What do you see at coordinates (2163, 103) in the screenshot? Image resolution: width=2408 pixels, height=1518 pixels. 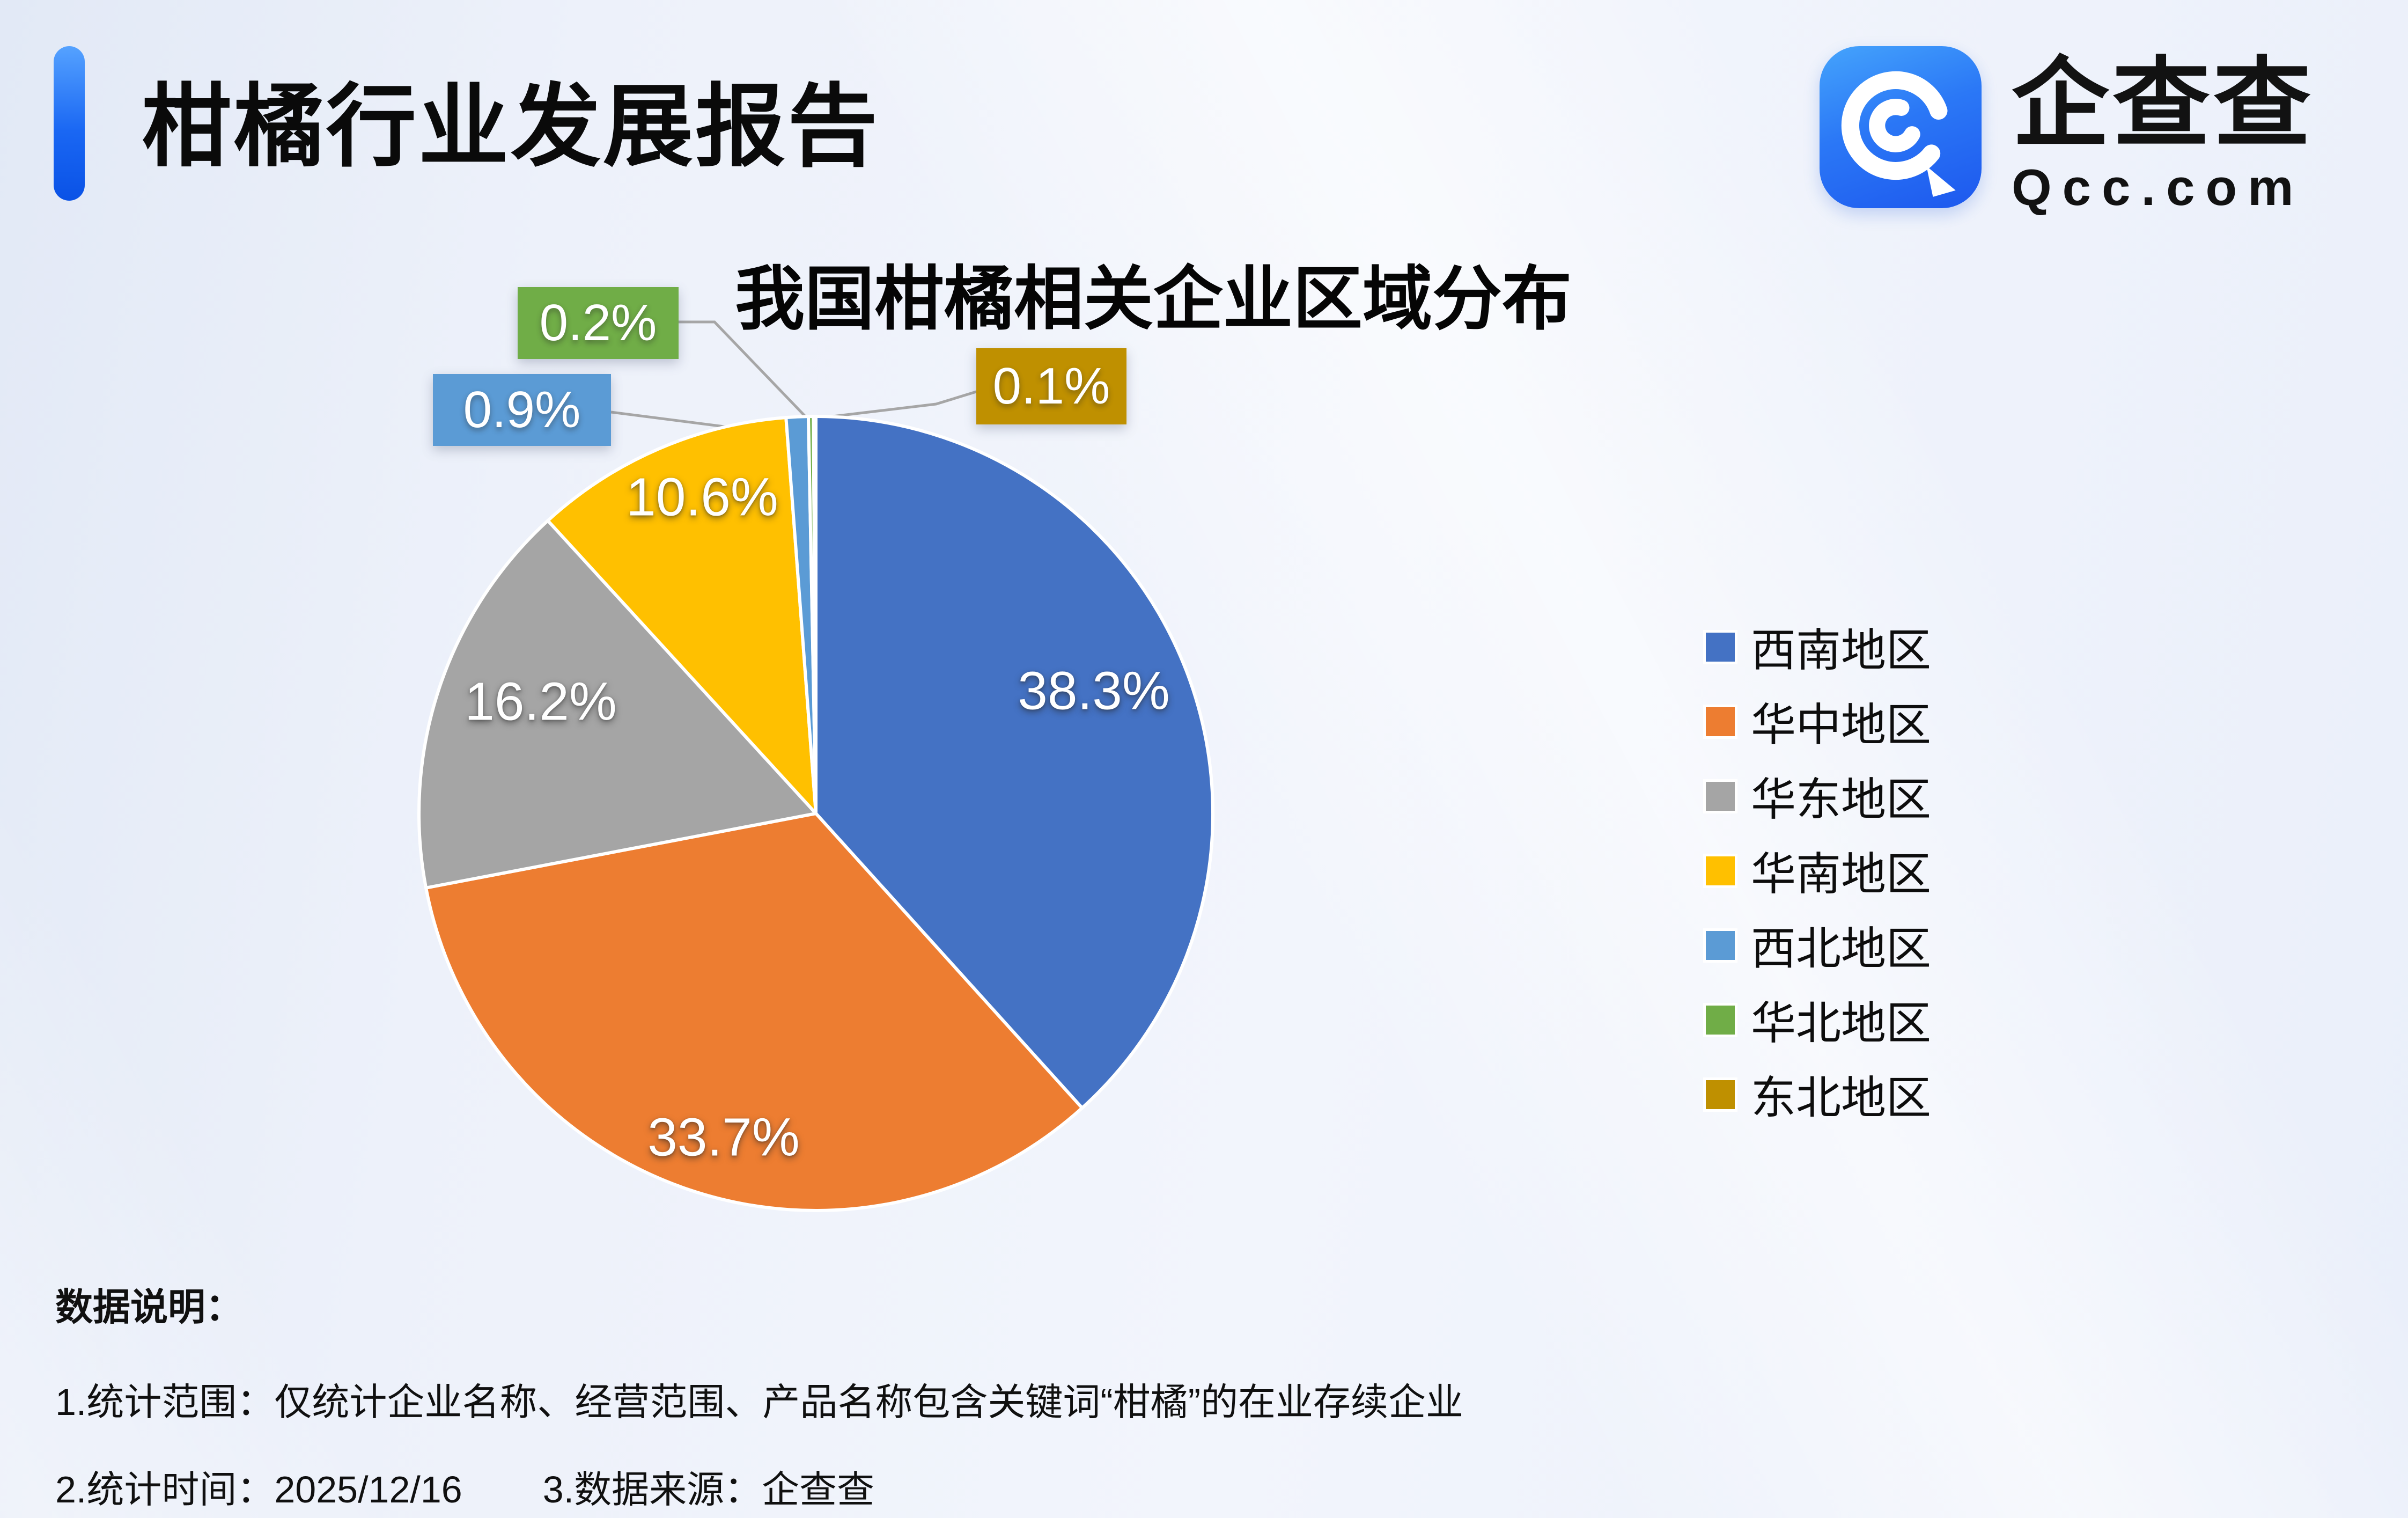 I see `logo-wordmark: 企查查` at bounding box center [2163, 103].